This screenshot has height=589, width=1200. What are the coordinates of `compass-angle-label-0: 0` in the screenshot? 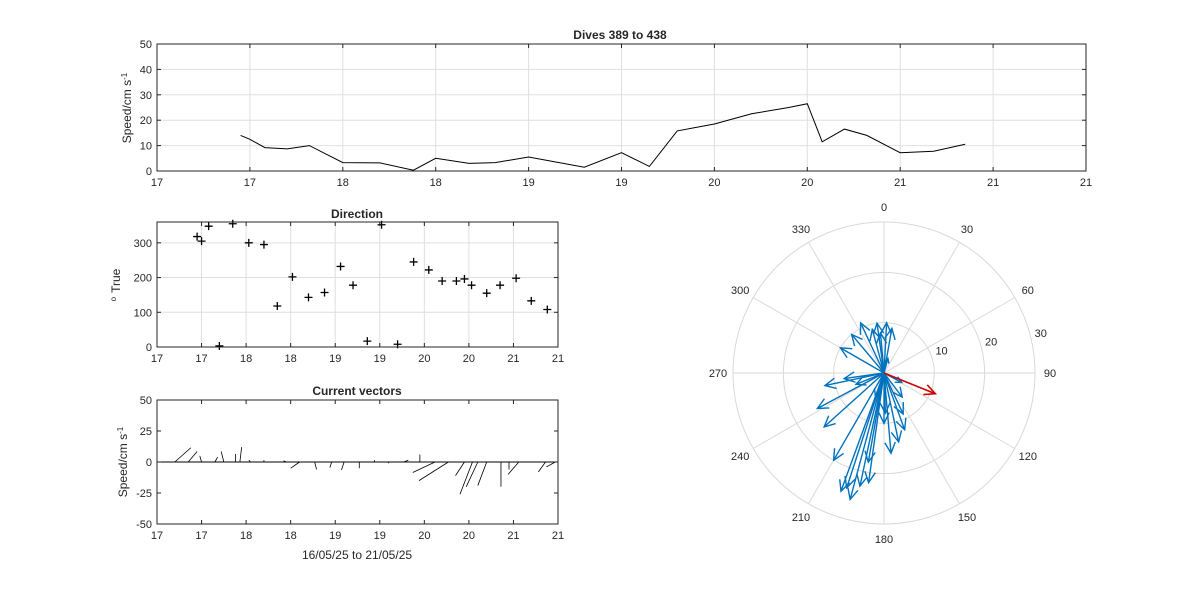 It's located at (884, 208).